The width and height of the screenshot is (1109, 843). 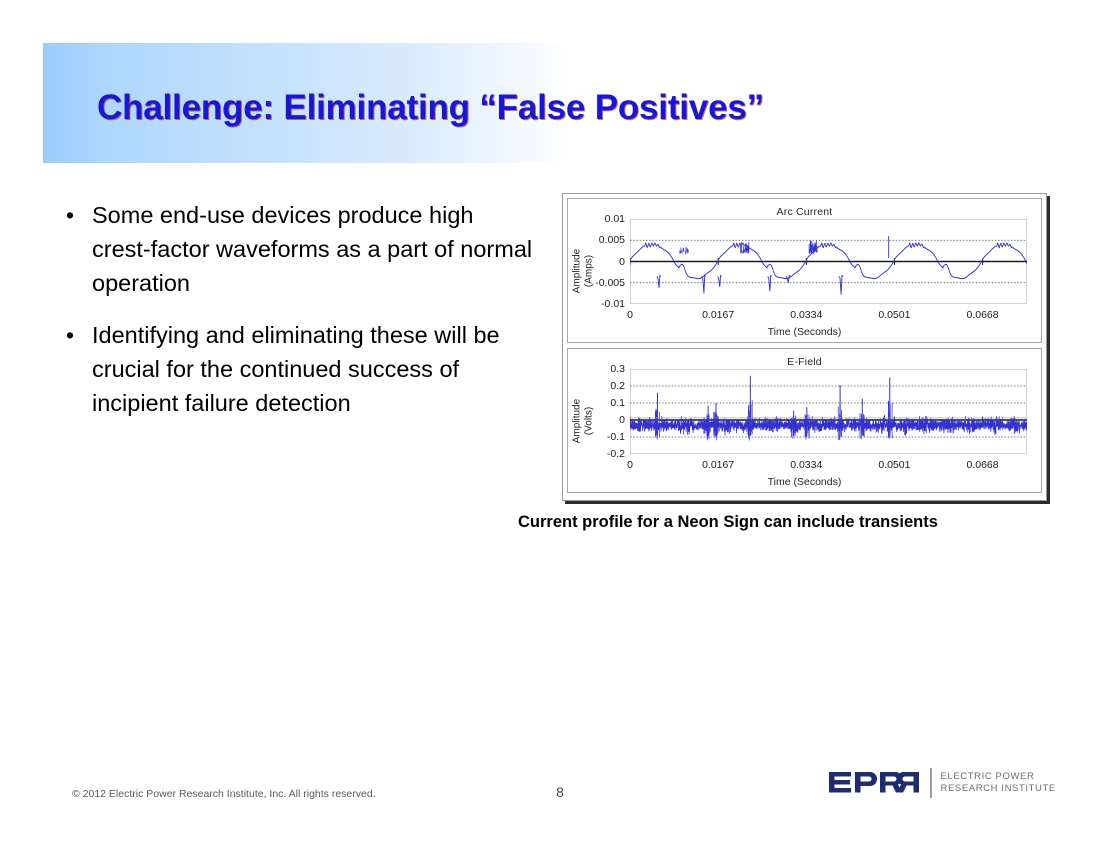 What do you see at coordinates (804, 362) in the screenshot?
I see `chart-title: E-Field` at bounding box center [804, 362].